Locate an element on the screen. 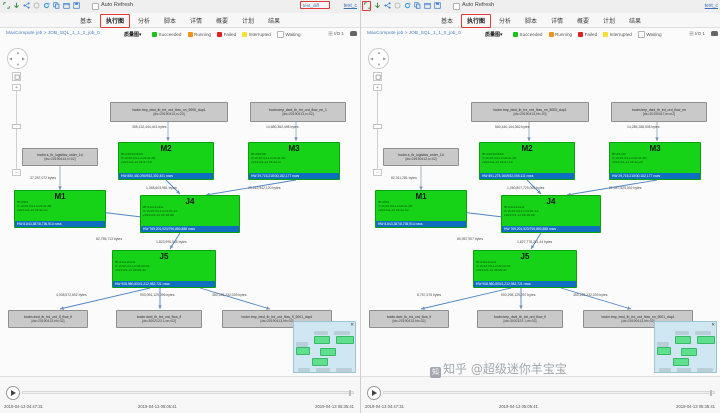  compass-arrow-3: ▶ is located at coordinates (24, 58).